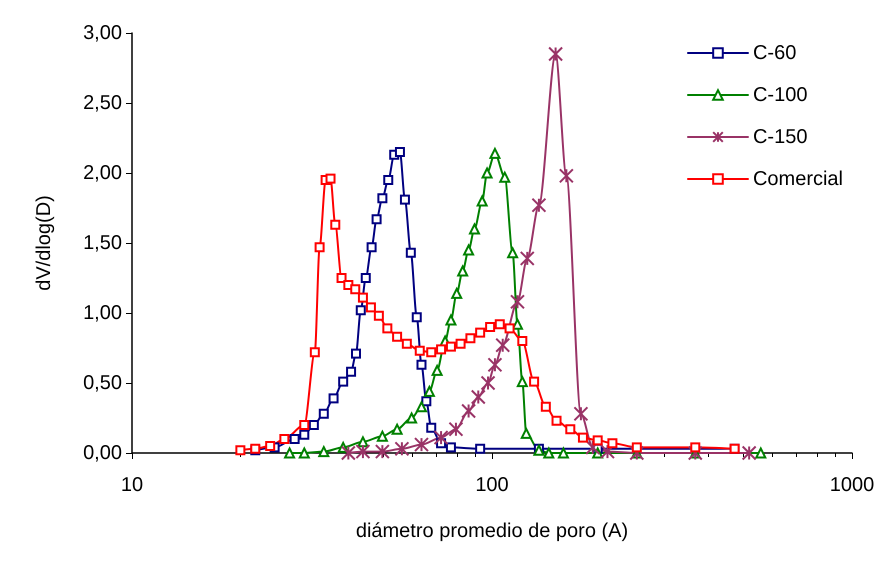 Image resolution: width=896 pixels, height=567 pixels. Describe the element at coordinates (102, 453) in the screenshot. I see `y-tick-label: 0,00` at that location.